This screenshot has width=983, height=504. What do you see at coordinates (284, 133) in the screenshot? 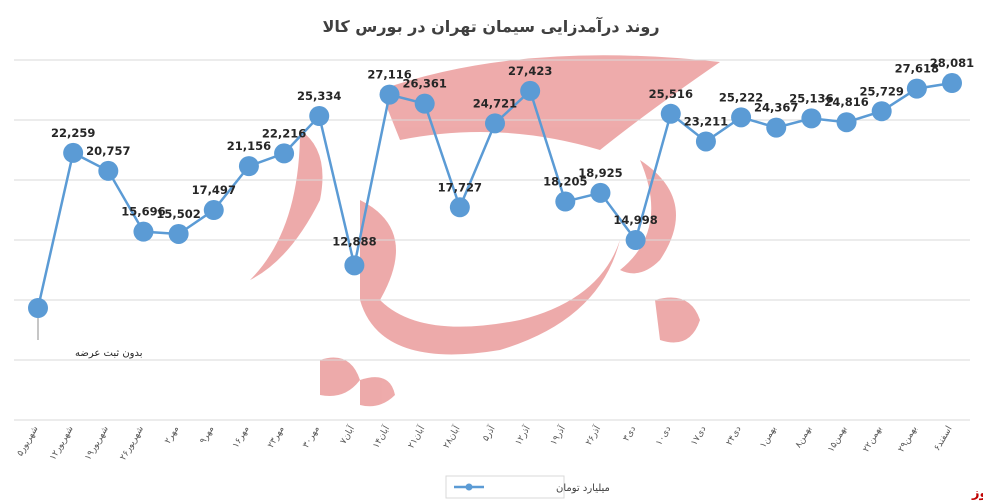
I see `data-label: 22,216` at bounding box center [284, 133].